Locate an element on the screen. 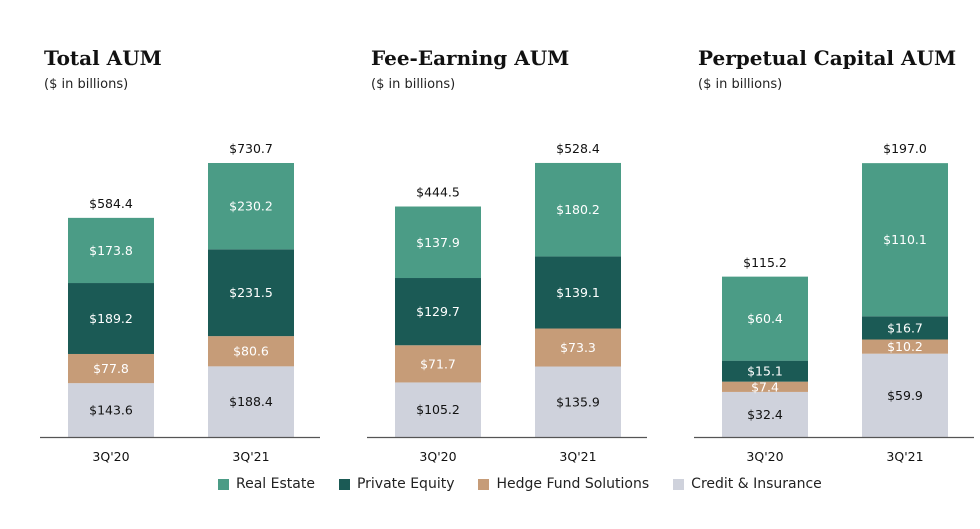 The image size is (980, 529). bar-value-label: $173.8 is located at coordinates (111, 250).